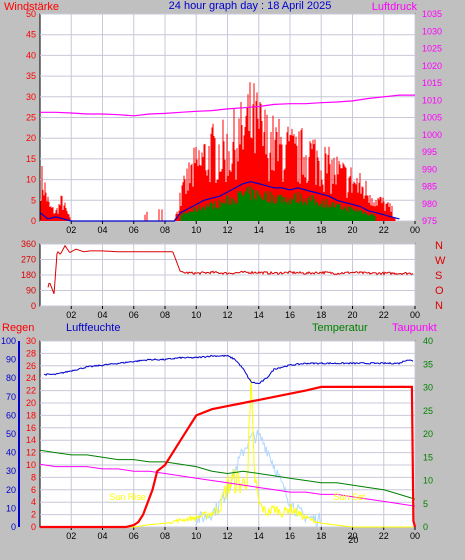 The height and width of the screenshot is (560, 465). I want to click on rain-tick-label: 16, so click(31, 428).